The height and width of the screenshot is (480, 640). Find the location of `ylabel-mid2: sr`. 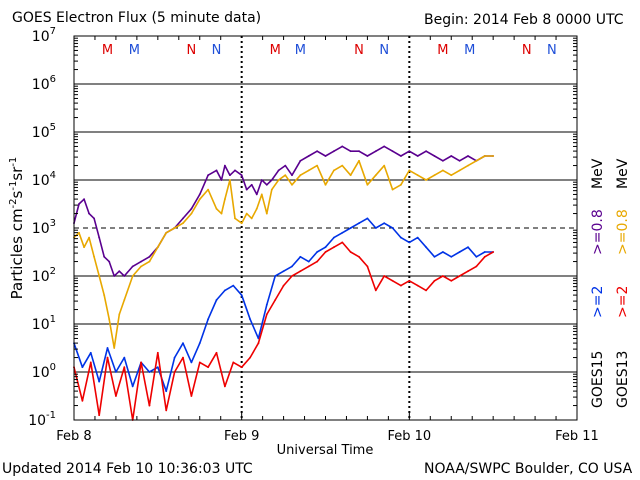

ylabel-mid2: sr is located at coordinates (17, 173).